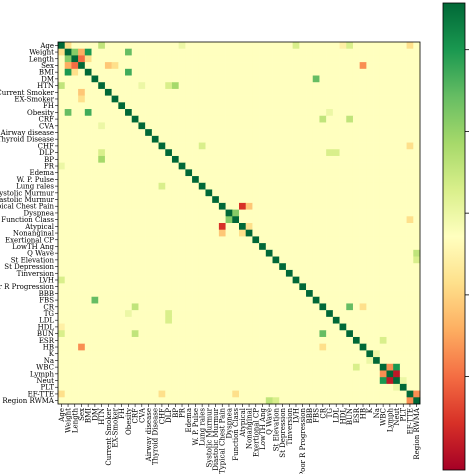 This screenshot has height=474, width=474. I want to click on x-tick-label: St Depression, so click(283, 433).